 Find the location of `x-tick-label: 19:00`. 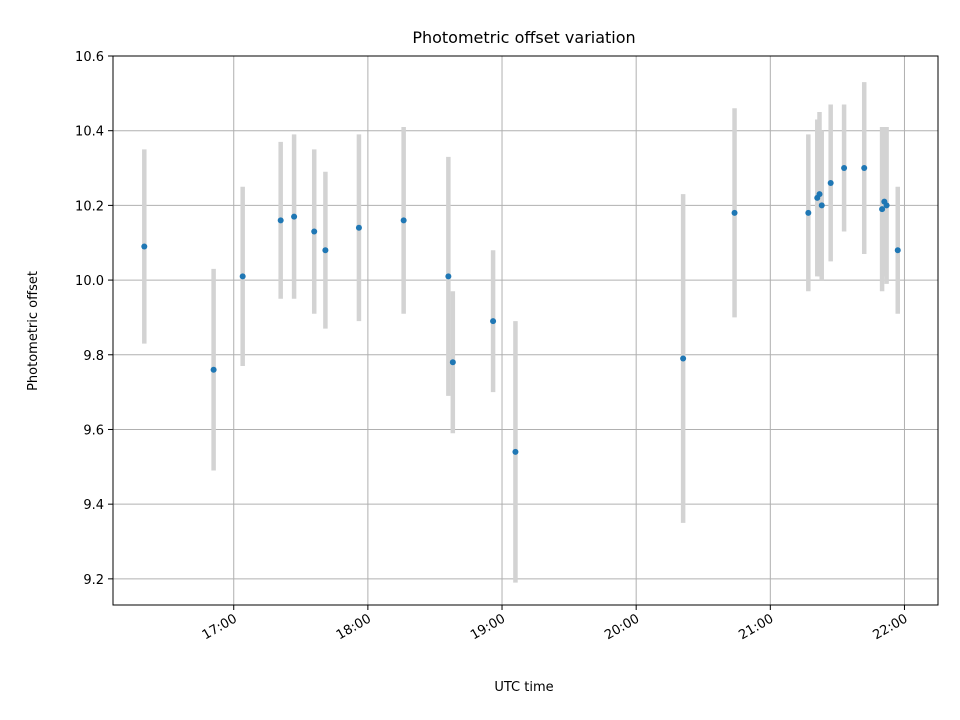

x-tick-label: 19:00 is located at coordinates (488, 627).